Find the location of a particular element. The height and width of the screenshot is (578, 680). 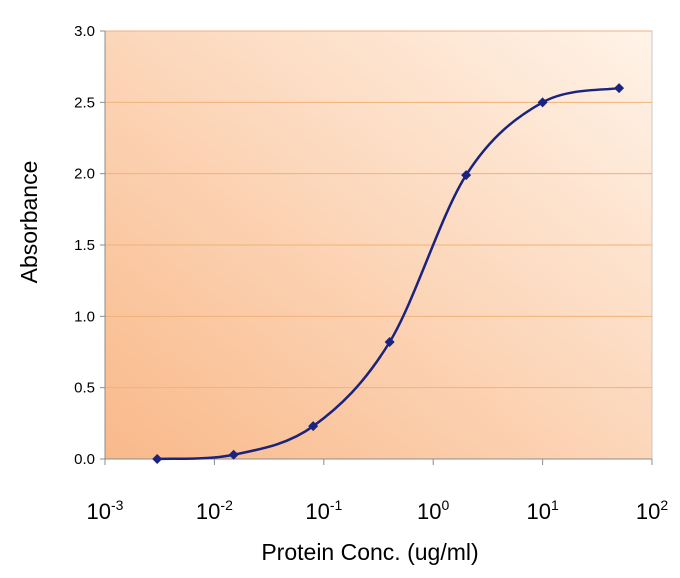

x-axis: 10⁻³ 10⁻² 10⁻¹ 10⁰ 10¹ 10² is located at coordinates (377, 491).